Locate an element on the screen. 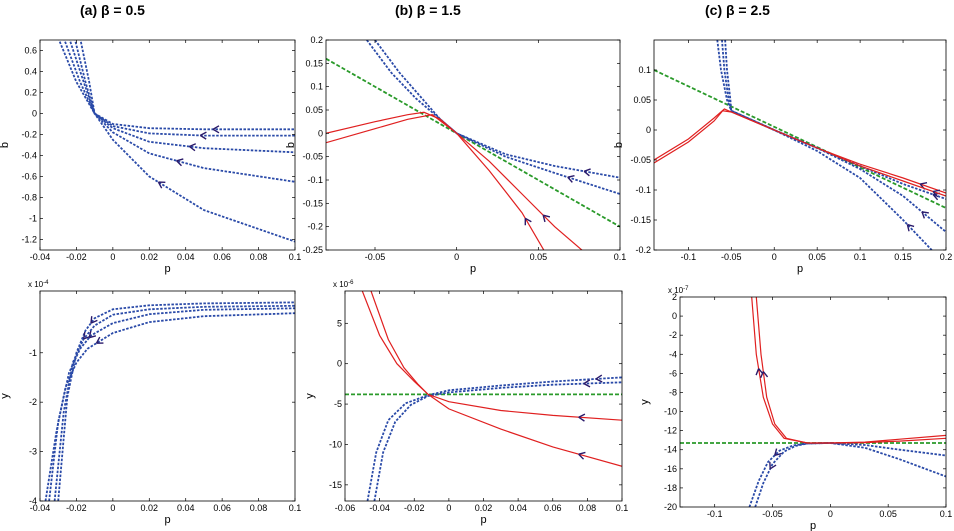 The width and height of the screenshot is (954, 531). y-tick-label: -8 is located at coordinates (673, 392).